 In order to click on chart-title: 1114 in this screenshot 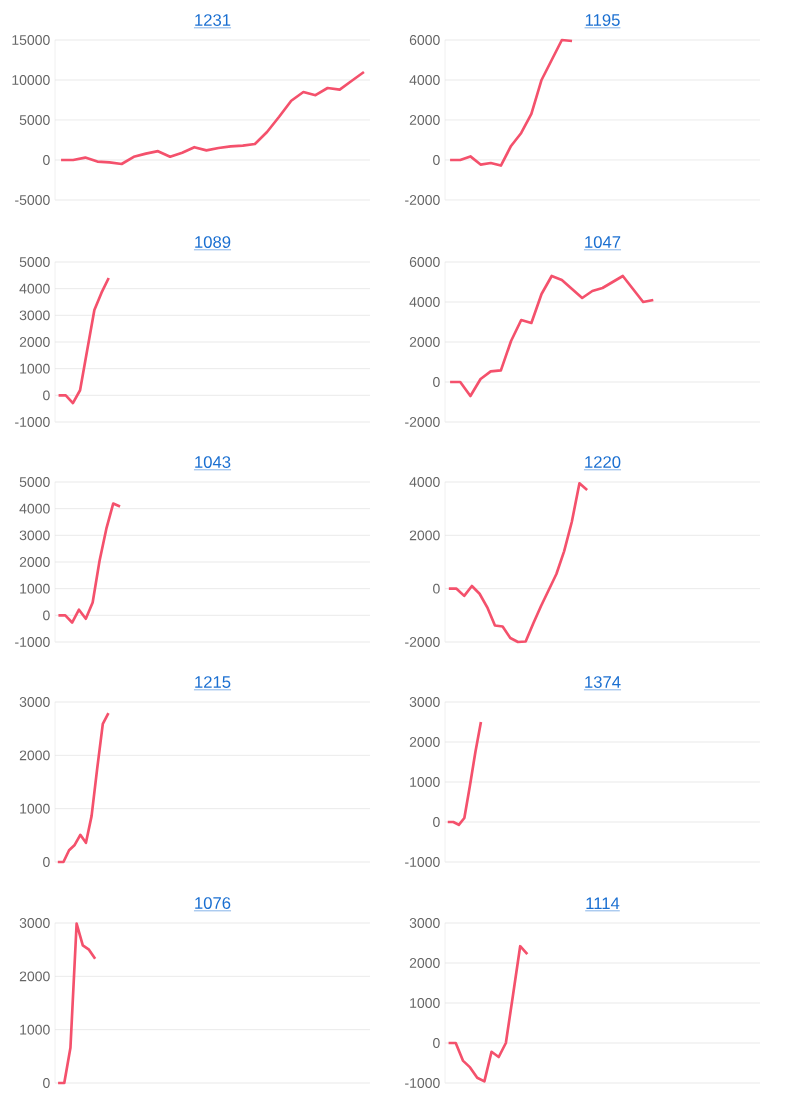, I will do `click(603, 903)`.